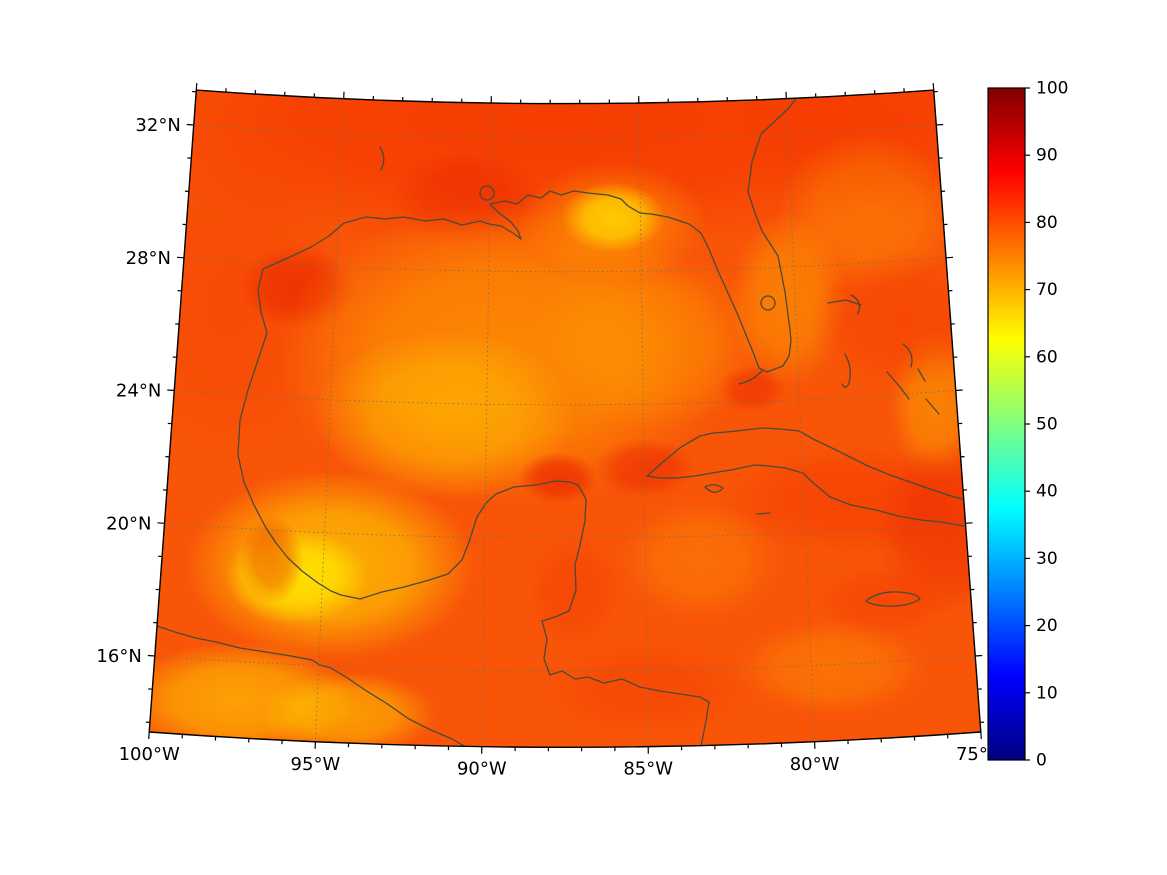  Describe the element at coordinates (138, 391) in the screenshot. I see `lat-tick-label: 24°N` at that location.